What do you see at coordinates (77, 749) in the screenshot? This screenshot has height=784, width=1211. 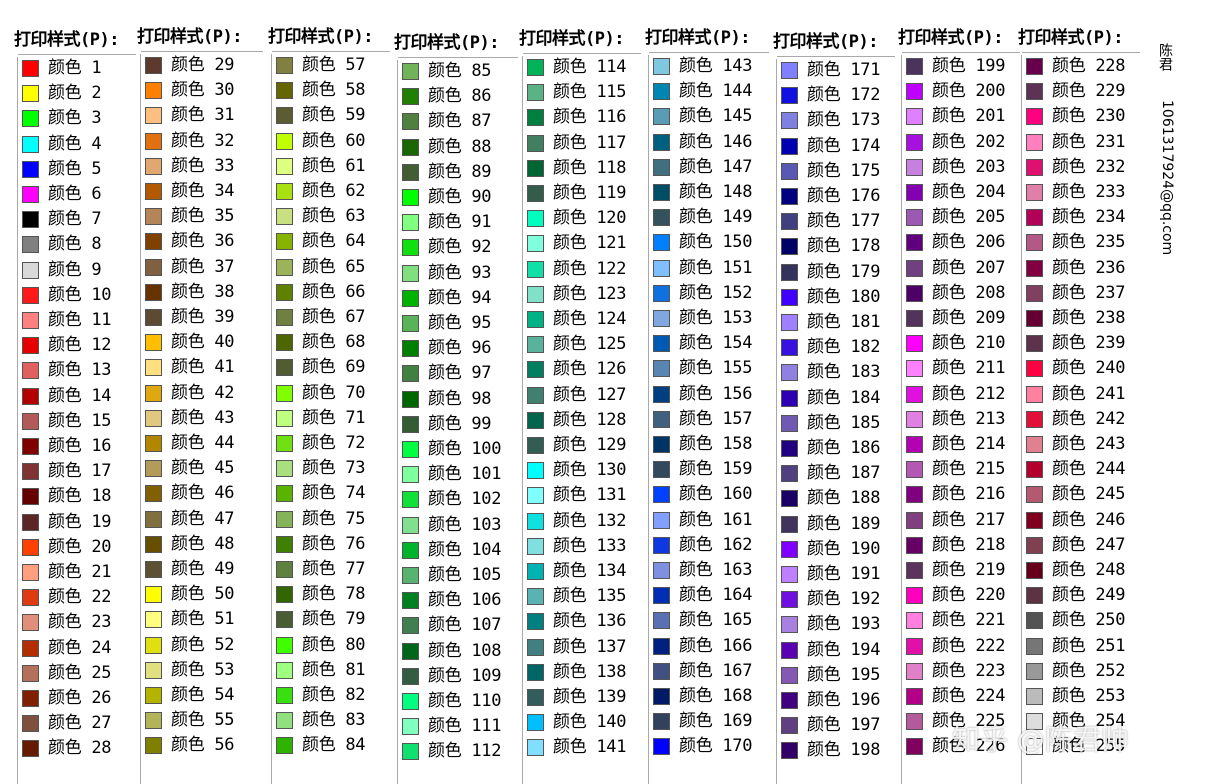 I see `color-list-item: 颜色 28` at bounding box center [77, 749].